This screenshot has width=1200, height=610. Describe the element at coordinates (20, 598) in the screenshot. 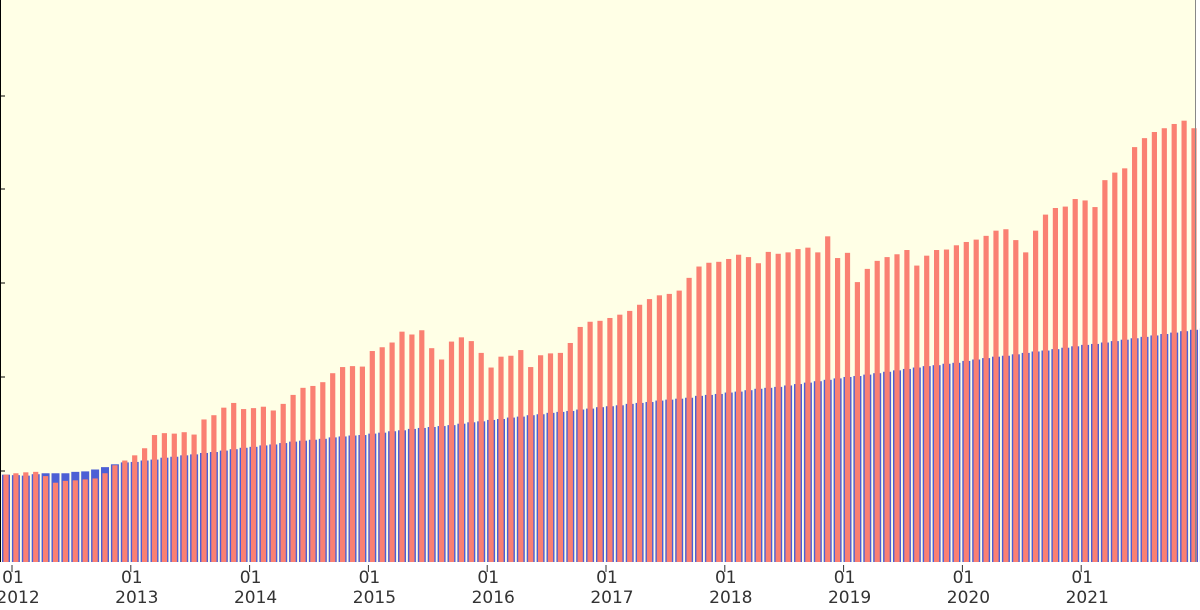

I see `x-tick-label-year: 2012` at that location.